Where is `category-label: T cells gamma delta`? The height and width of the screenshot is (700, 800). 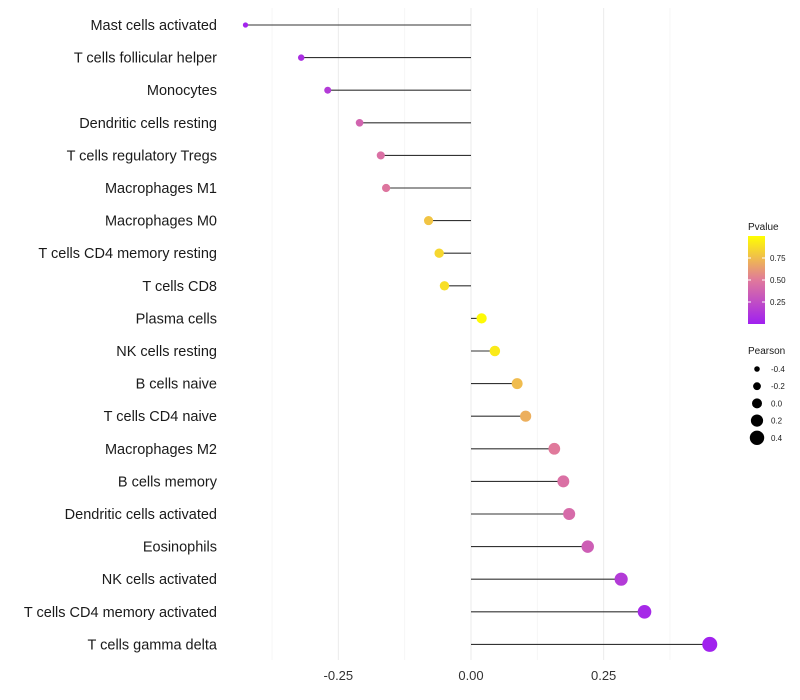 category-label: T cells gamma delta is located at coordinates (153, 645).